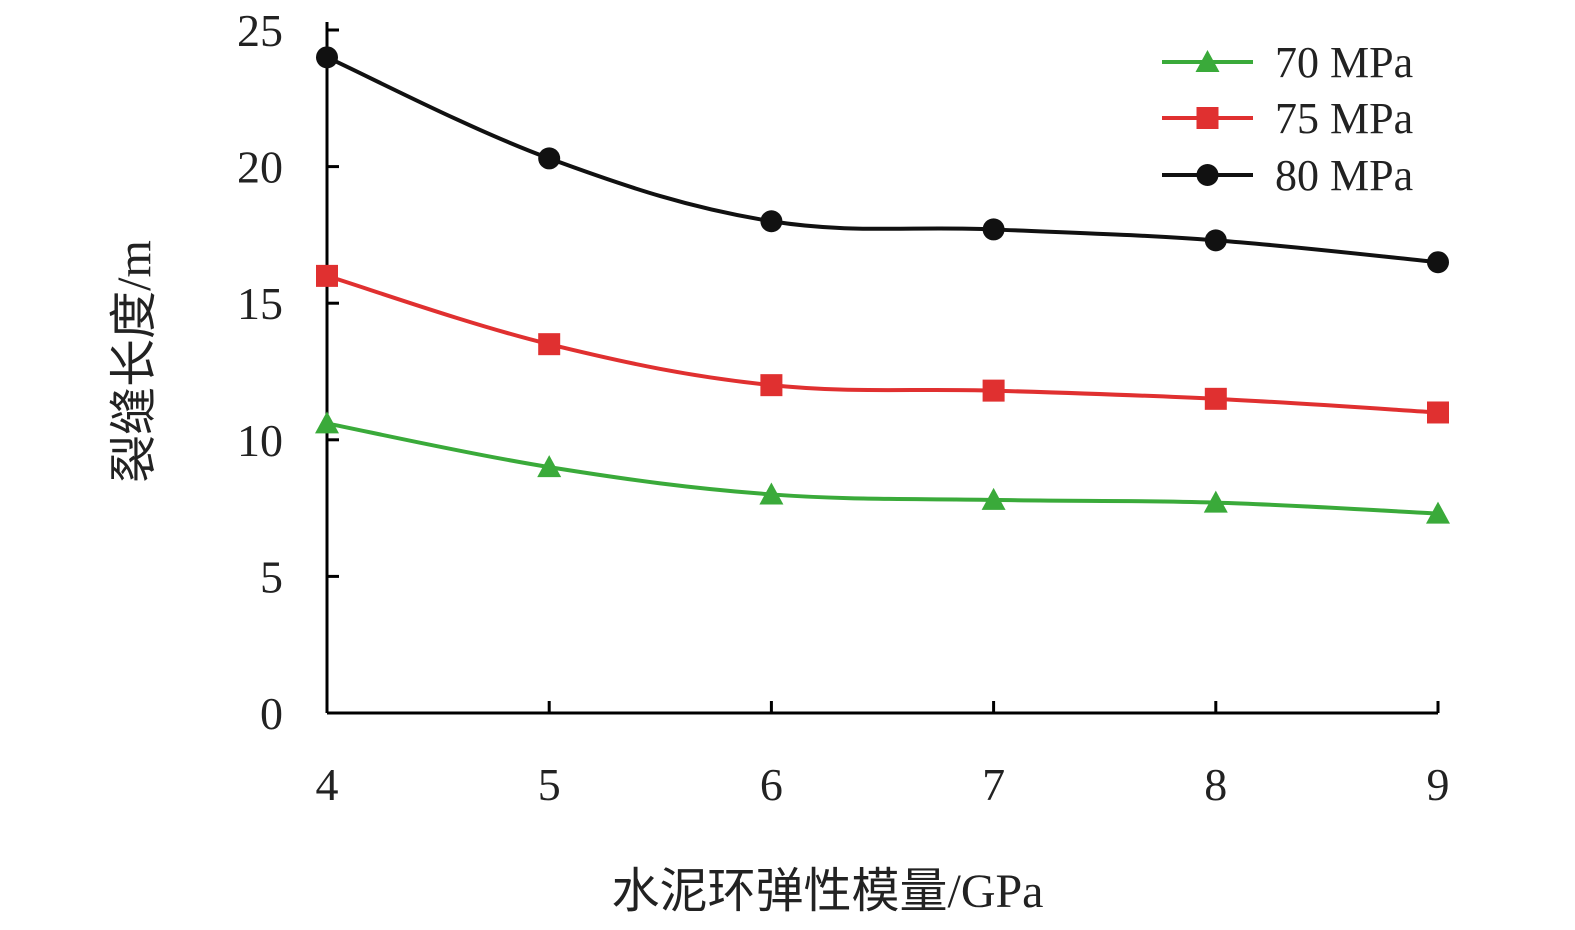 This screenshot has width=1575, height=930. I want to click on x-tick-label: 9, so click(1438, 784).